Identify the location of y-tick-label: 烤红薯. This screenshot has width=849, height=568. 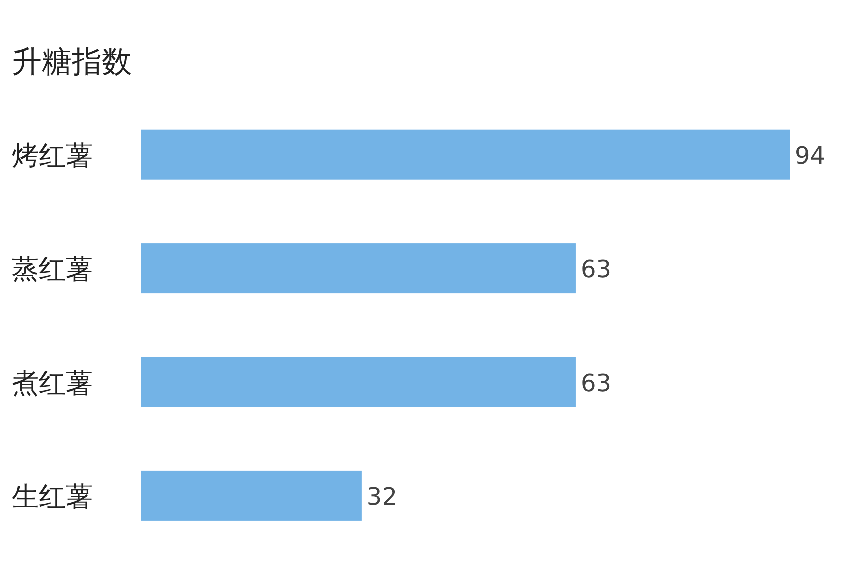
(52, 156).